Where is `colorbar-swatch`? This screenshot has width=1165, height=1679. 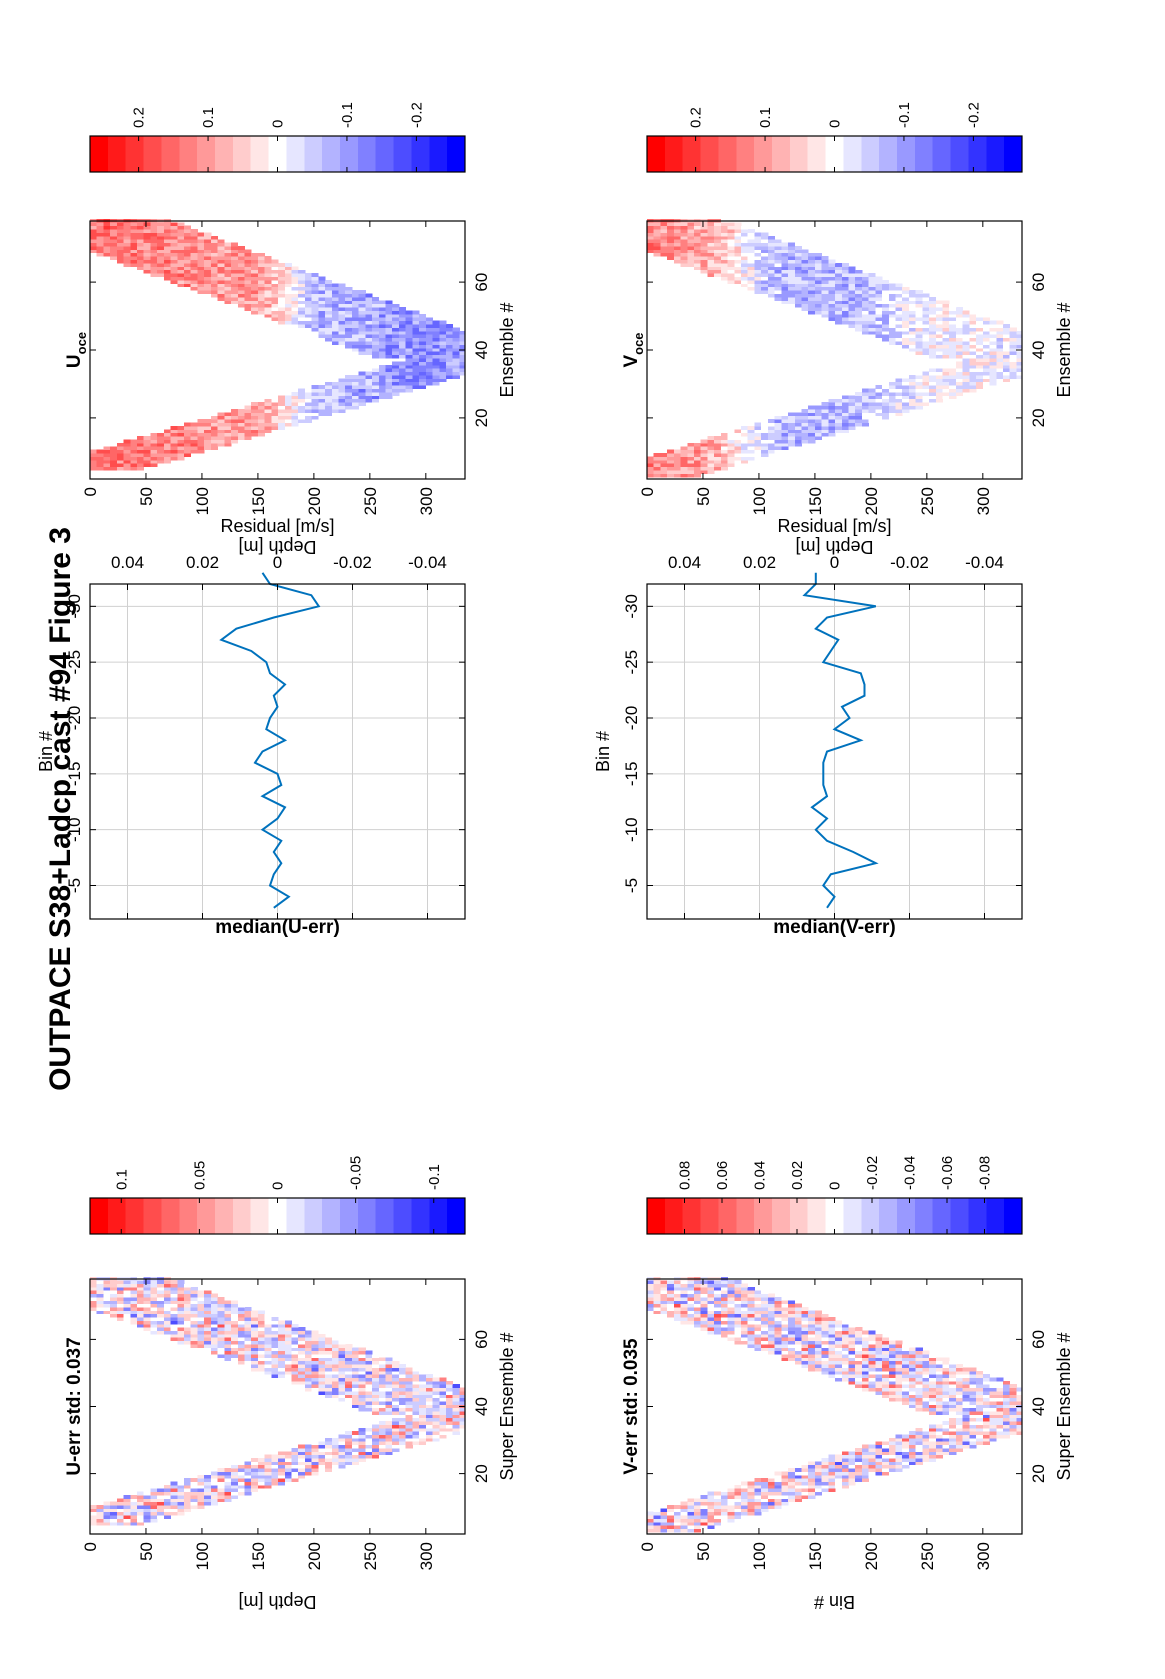 colorbar-swatch is located at coordinates (349, 1216).